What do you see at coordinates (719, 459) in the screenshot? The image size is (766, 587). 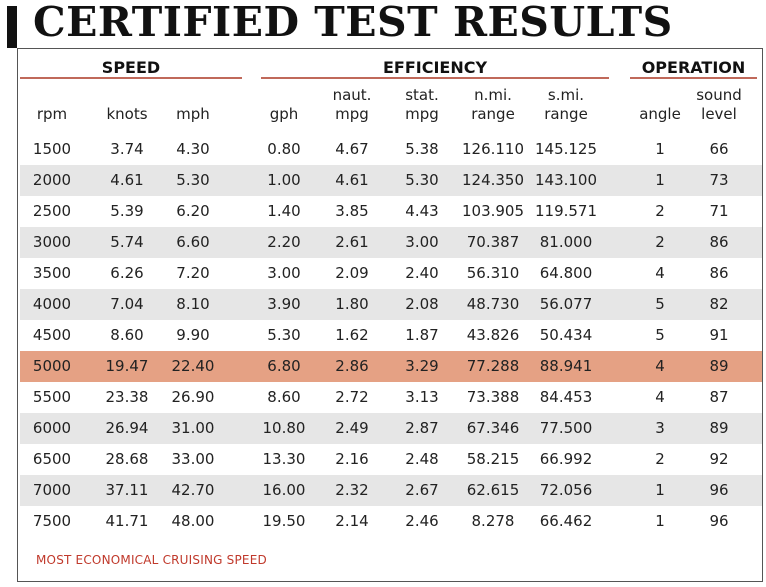 I see `cell-sound: 92` at bounding box center [719, 459].